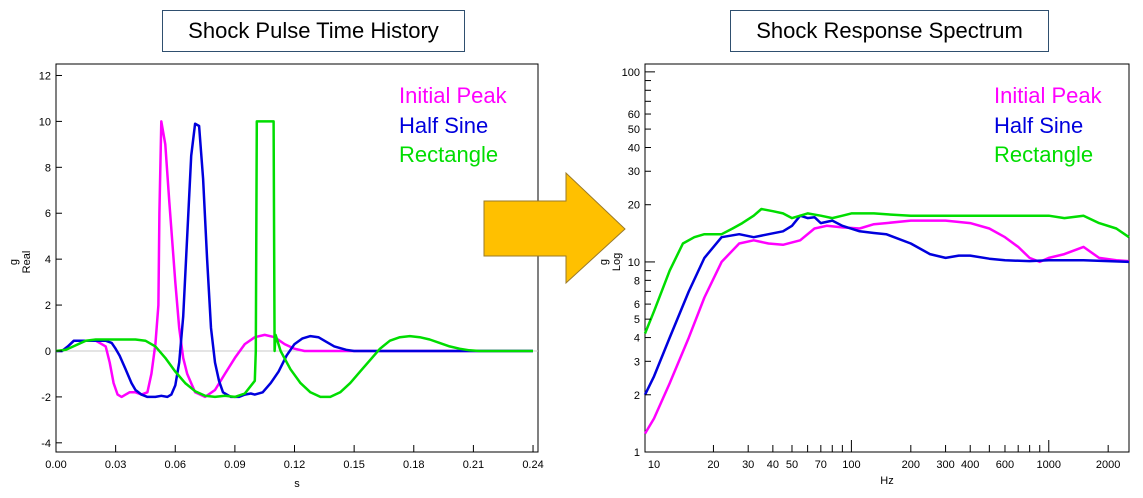 Image resolution: width=1143 pixels, height=498 pixels. What do you see at coordinates (313, 31) in the screenshot?
I see `left-chart-title: Shock Pulse Time History` at bounding box center [313, 31].